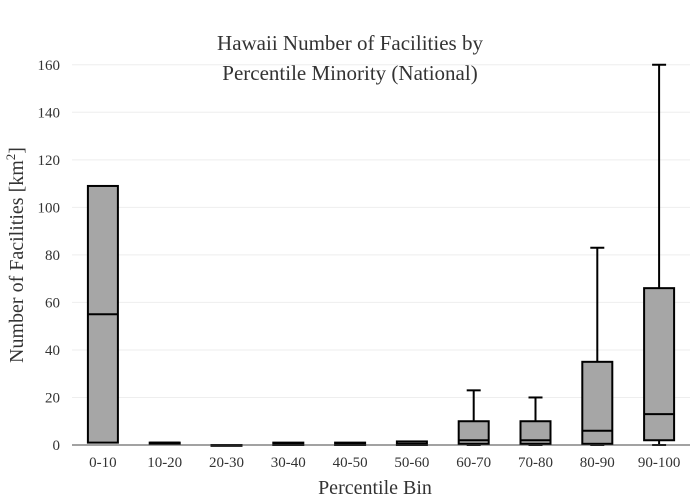 Image resolution: width=700 pixels, height=500 pixels. Describe the element at coordinates (49, 66) in the screenshot. I see `y-tick-label-8: 160` at that location.